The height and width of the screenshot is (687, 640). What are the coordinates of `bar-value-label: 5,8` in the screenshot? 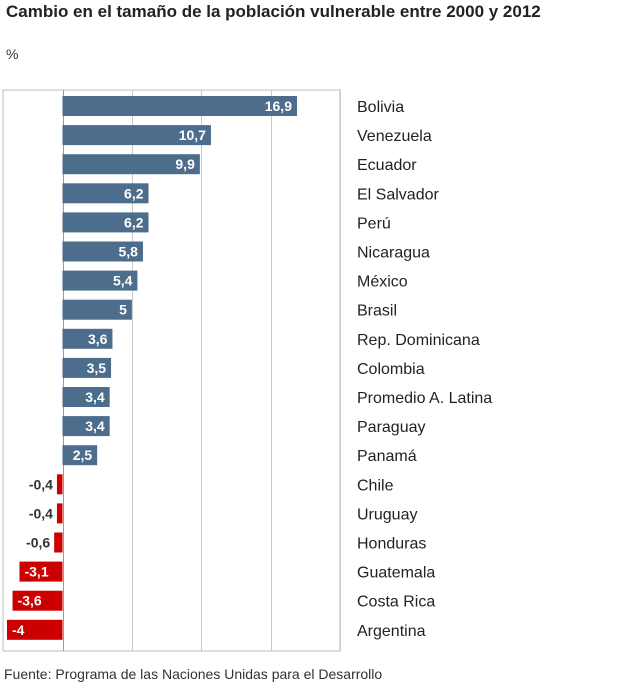 It's located at (129, 252).